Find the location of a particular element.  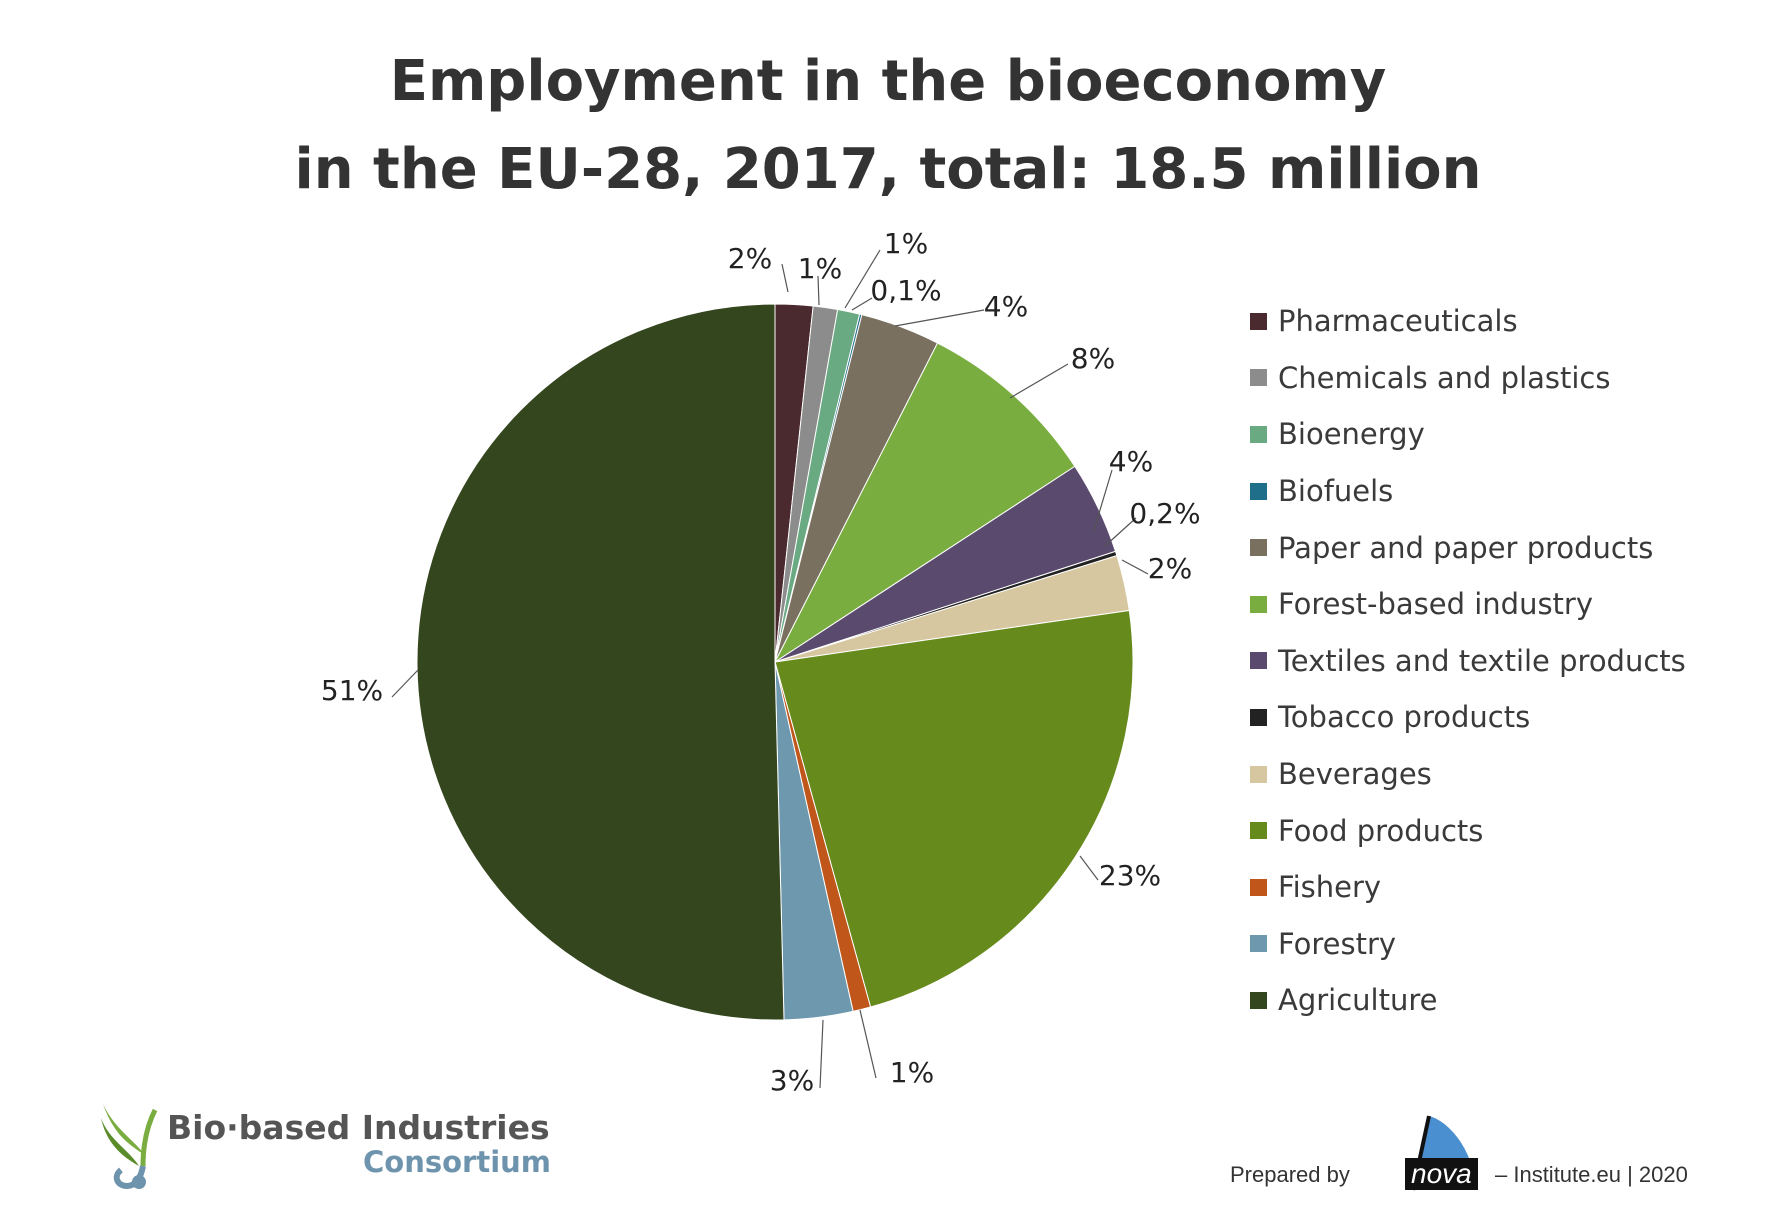

legend-item: Pharmaceuticals is located at coordinates (1510, 321).